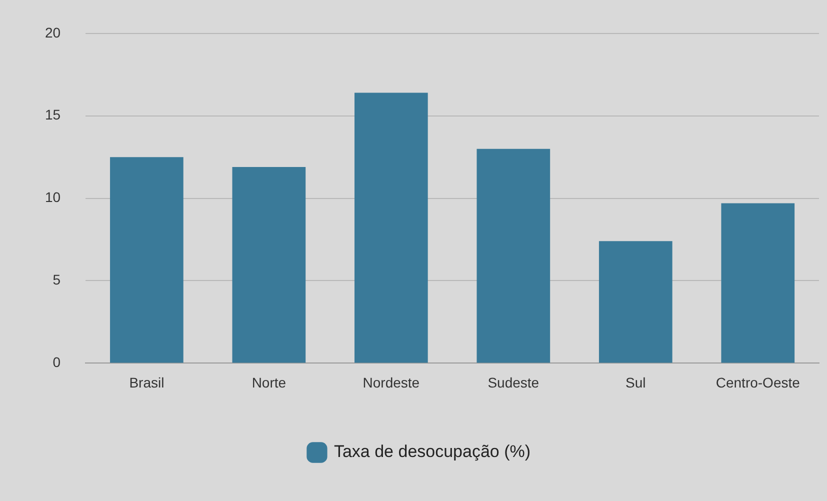 This screenshot has height=501, width=827. I want to click on y-tick-label: 20, so click(52, 32).